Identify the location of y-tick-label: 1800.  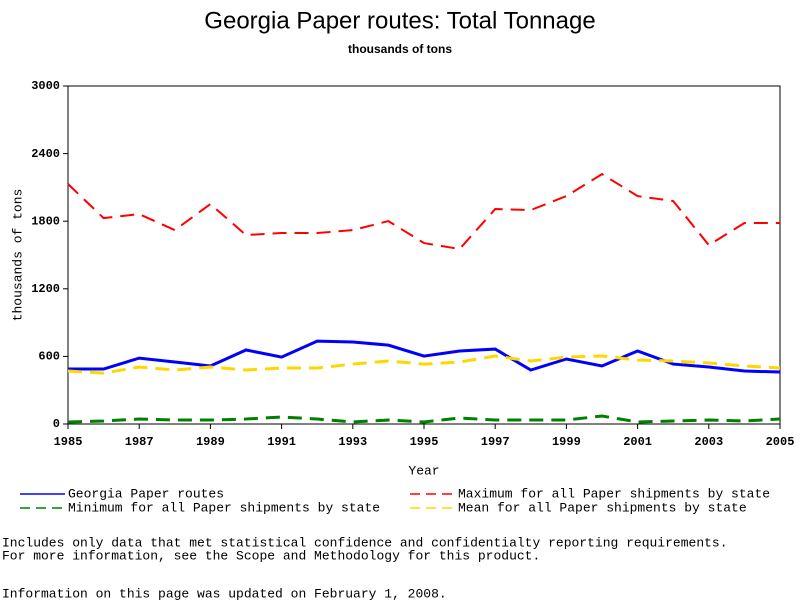
(45, 221).